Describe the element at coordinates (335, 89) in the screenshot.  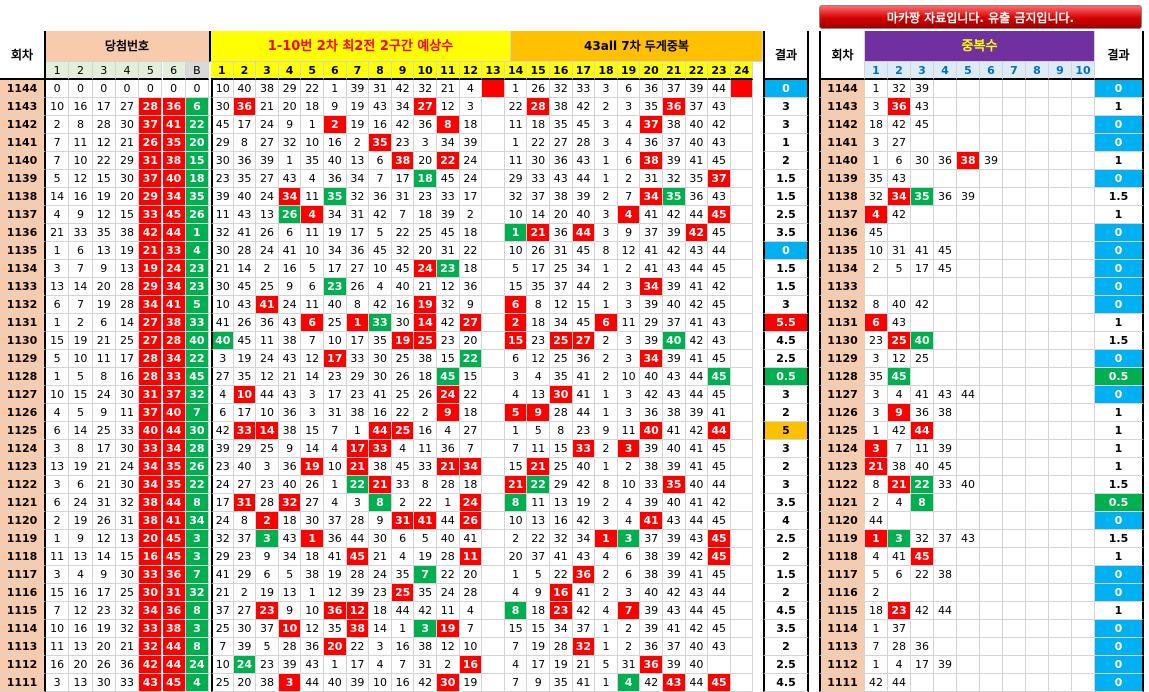
I see `predict-number: 1` at that location.